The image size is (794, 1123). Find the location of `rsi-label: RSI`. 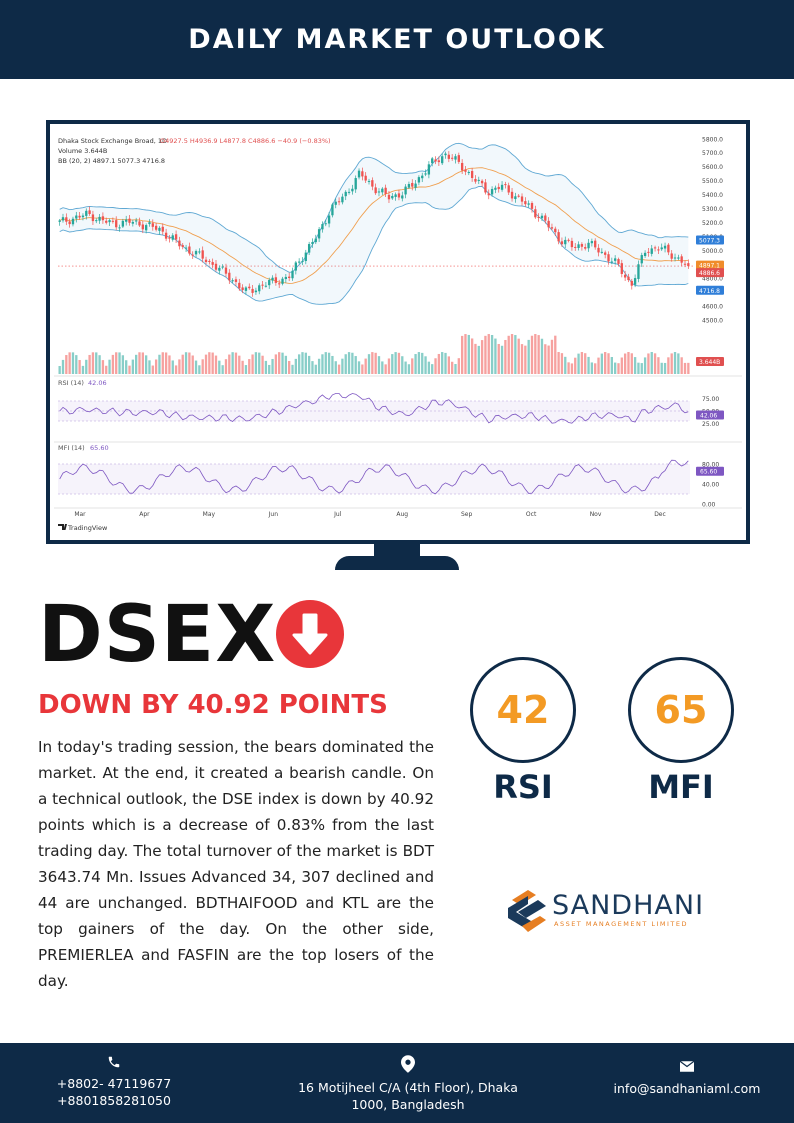

rsi-label: RSI is located at coordinates (523, 787).